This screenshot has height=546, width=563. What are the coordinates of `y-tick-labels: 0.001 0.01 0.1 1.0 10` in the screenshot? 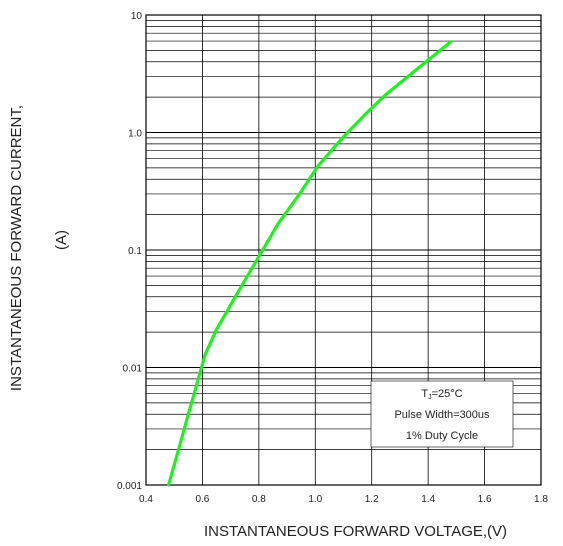 It's located at (129, 251).